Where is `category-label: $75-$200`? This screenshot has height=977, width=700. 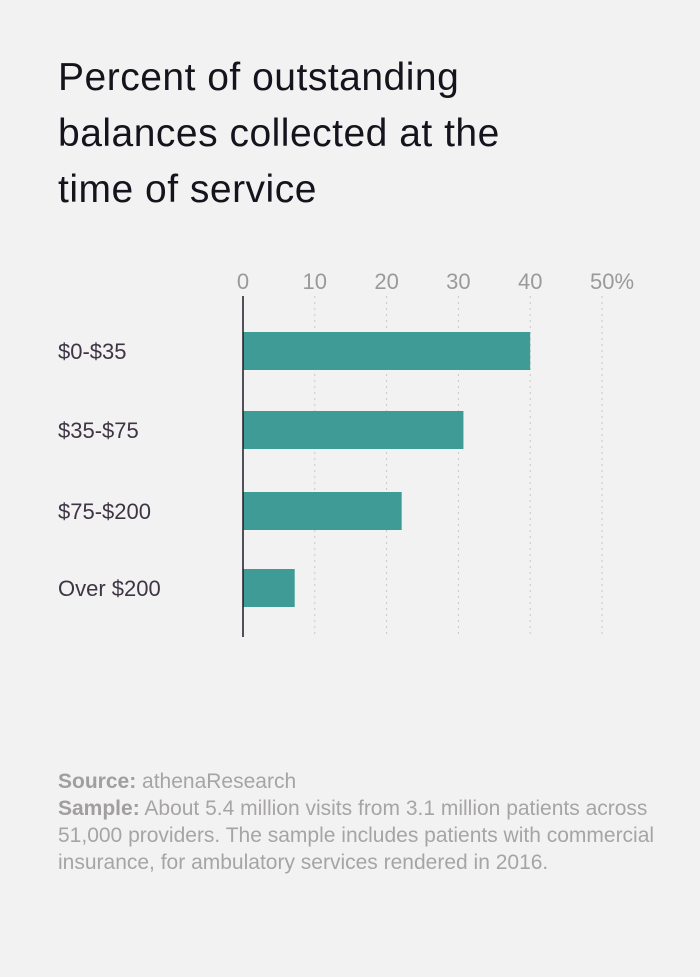
category-label: $75-$200 is located at coordinates (104, 511).